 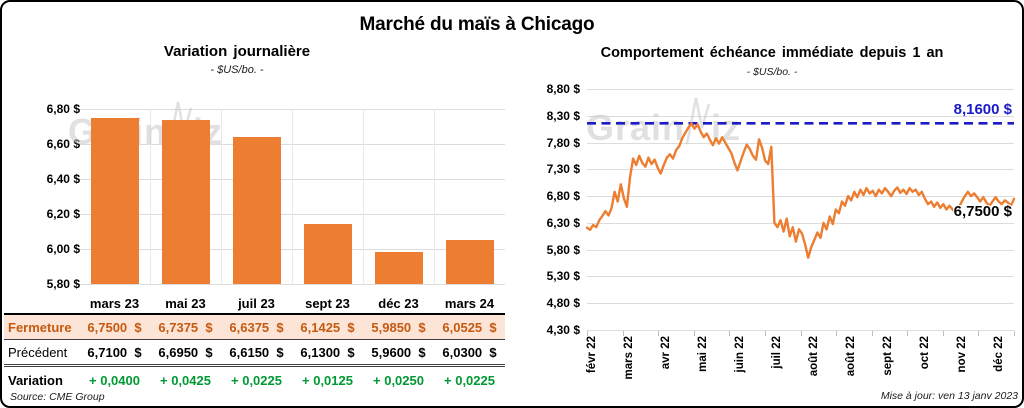 I want to click on y-tick-label: 8,30 $, so click(x=563, y=115).